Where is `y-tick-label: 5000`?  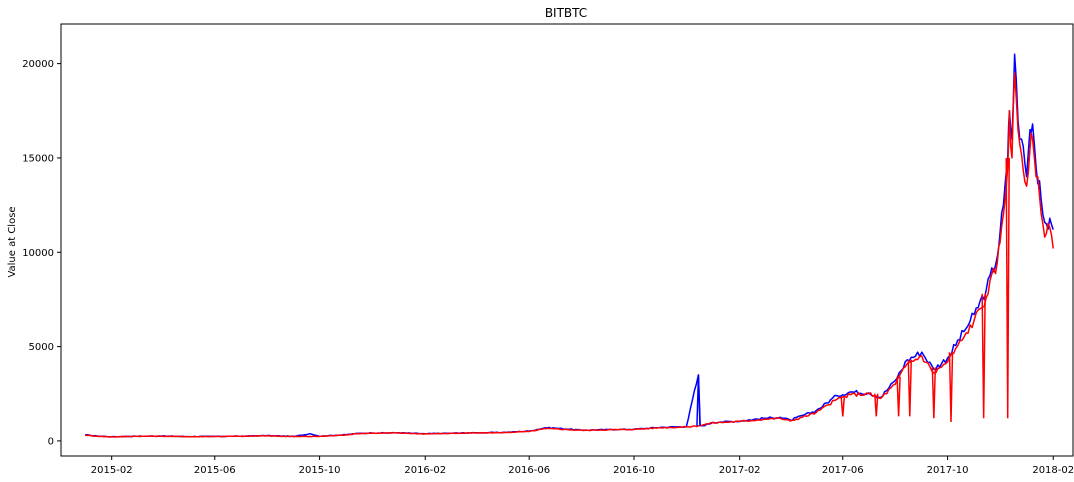
y-tick-label: 5000 is located at coordinates (41, 347).